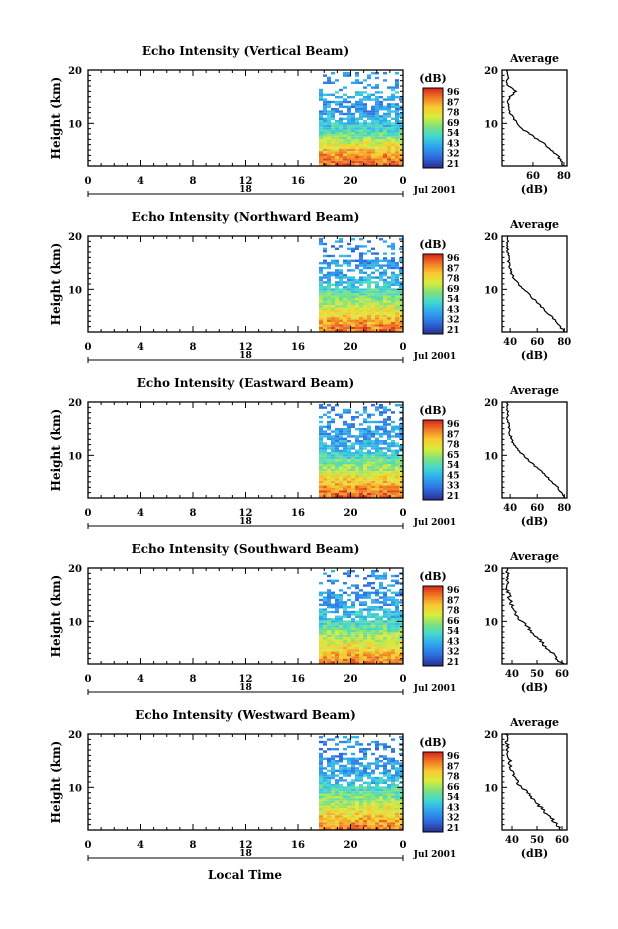  Describe the element at coordinates (298, 679) in the screenshot. I see `x-tick-label: 16` at that location.